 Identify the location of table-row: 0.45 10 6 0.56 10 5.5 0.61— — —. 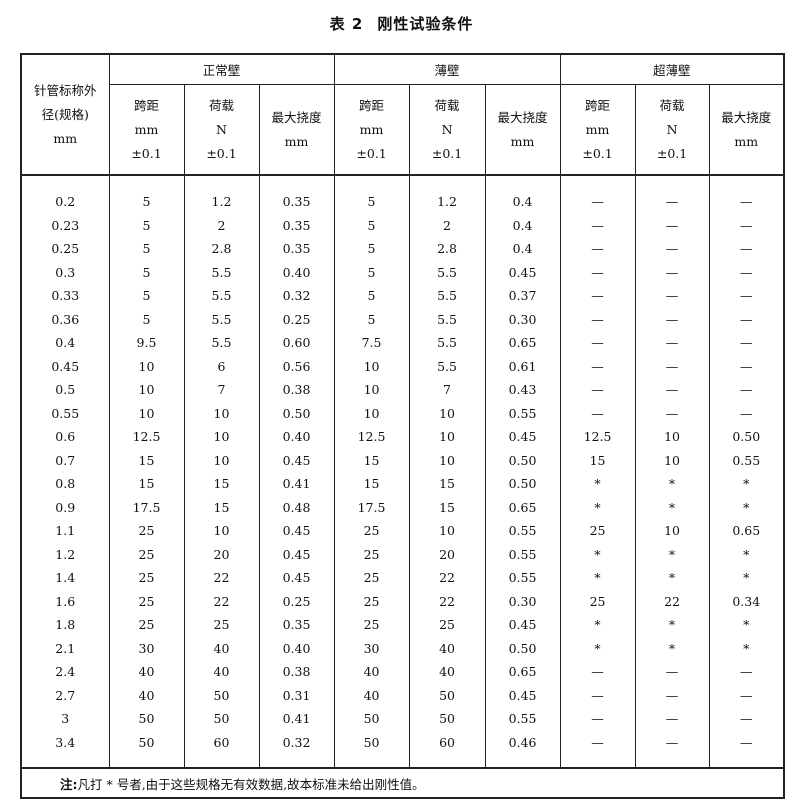
(402, 366).